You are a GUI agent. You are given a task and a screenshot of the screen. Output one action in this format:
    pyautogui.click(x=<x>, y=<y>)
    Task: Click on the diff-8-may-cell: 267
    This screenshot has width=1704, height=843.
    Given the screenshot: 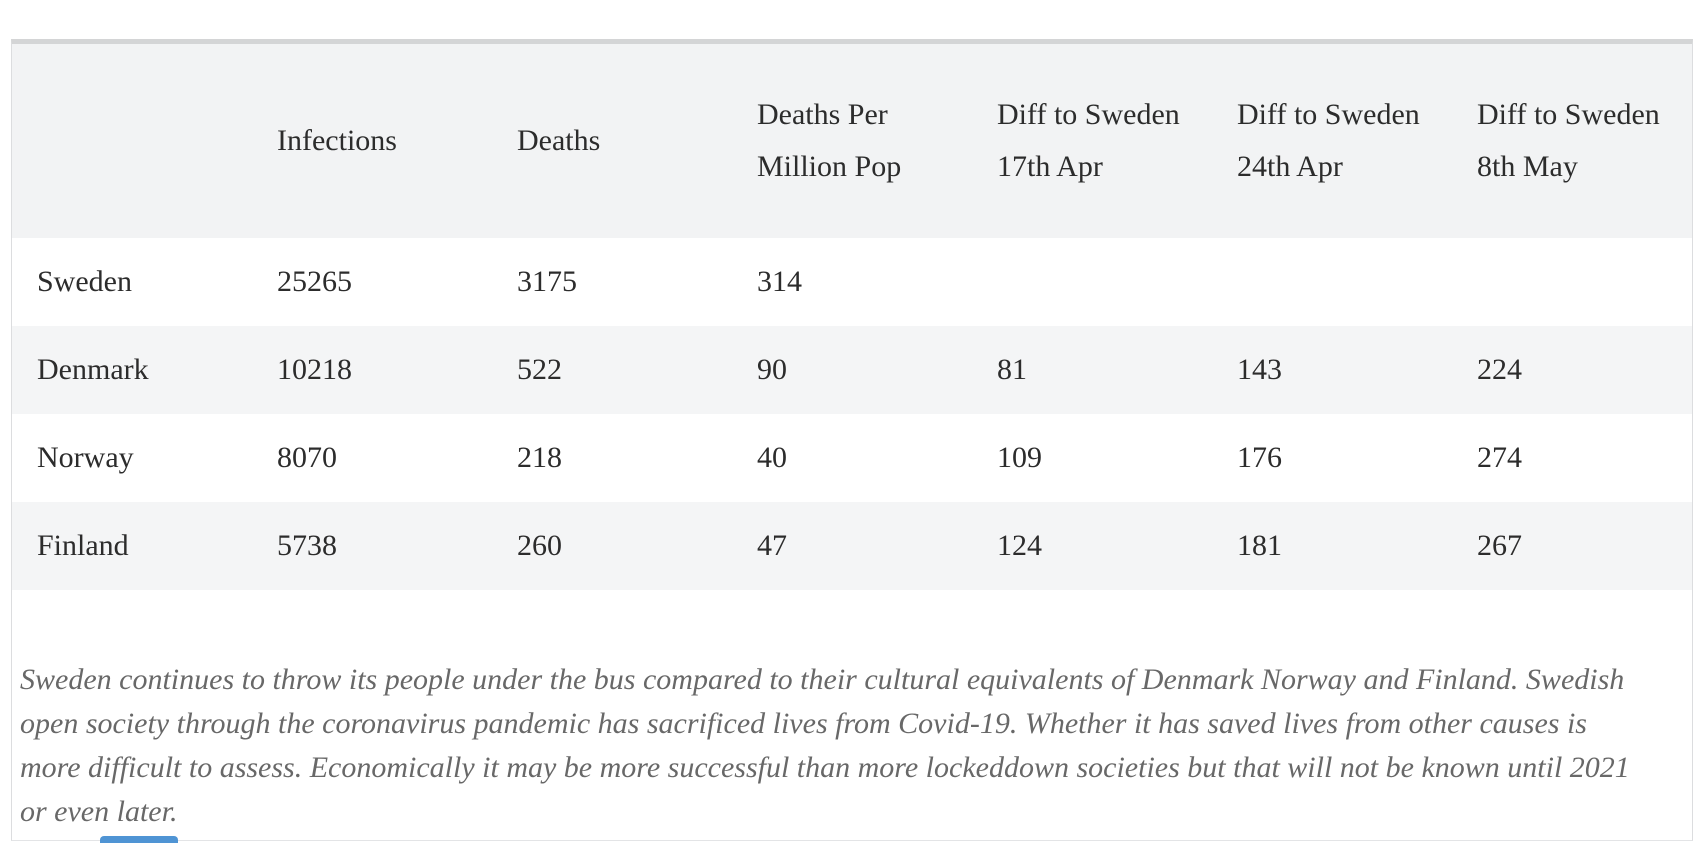 What is the action you would take?
    pyautogui.click(x=1572, y=546)
    